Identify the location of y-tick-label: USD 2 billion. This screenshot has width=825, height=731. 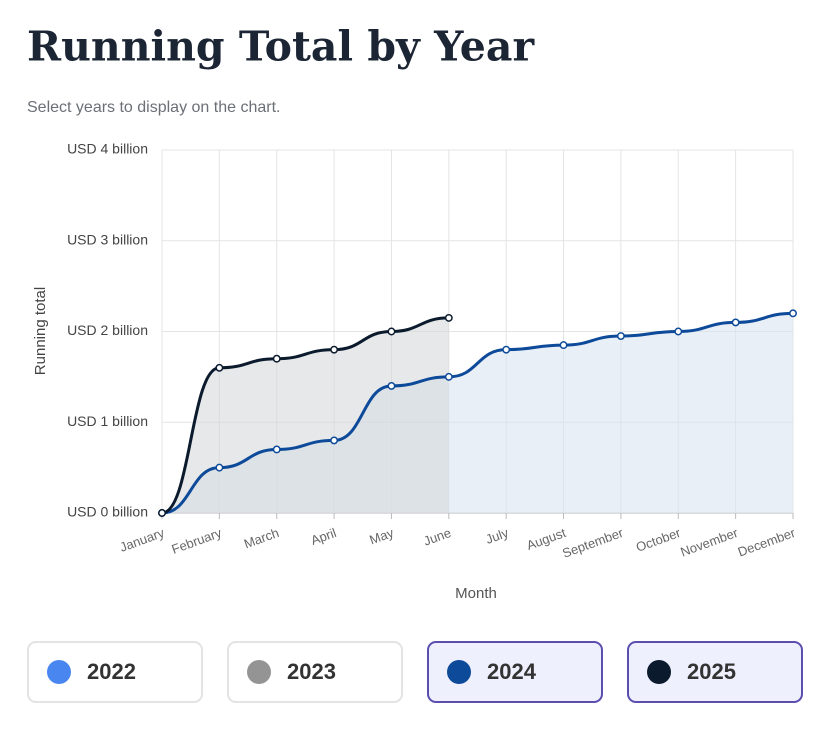
(107, 330).